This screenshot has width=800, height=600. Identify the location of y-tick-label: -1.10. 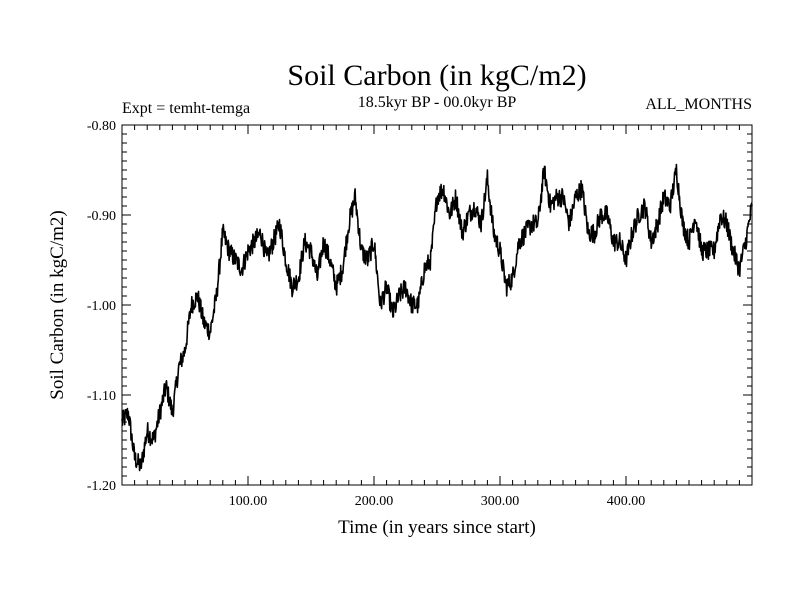
(101, 396).